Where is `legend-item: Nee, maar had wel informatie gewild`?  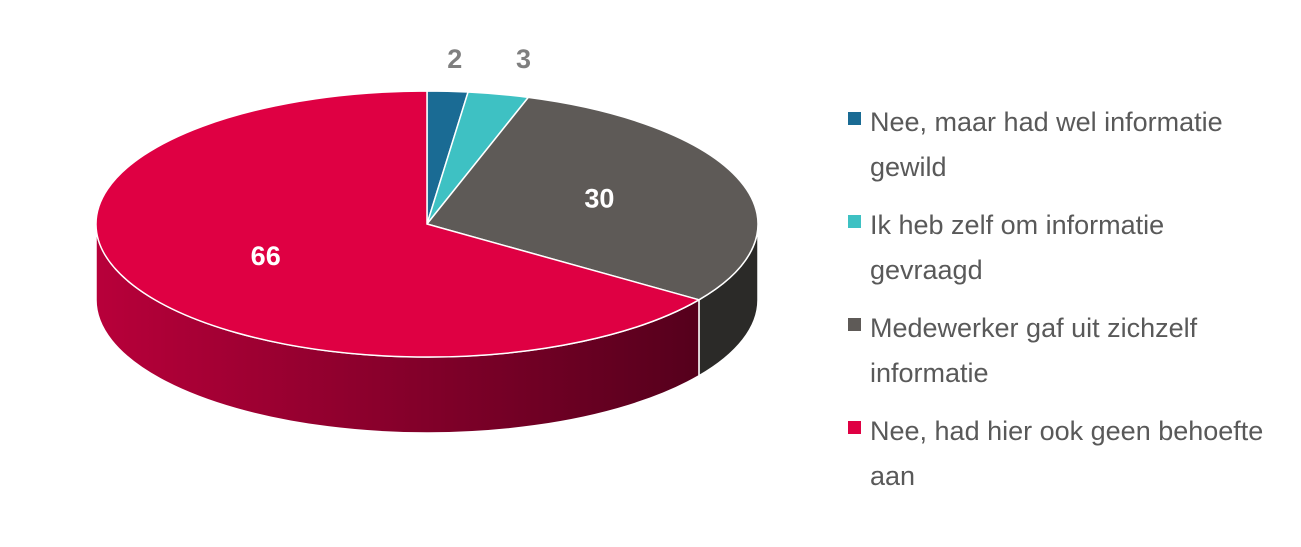 legend-item: Nee, maar had wel informatie gewild is located at coordinates (1063, 145).